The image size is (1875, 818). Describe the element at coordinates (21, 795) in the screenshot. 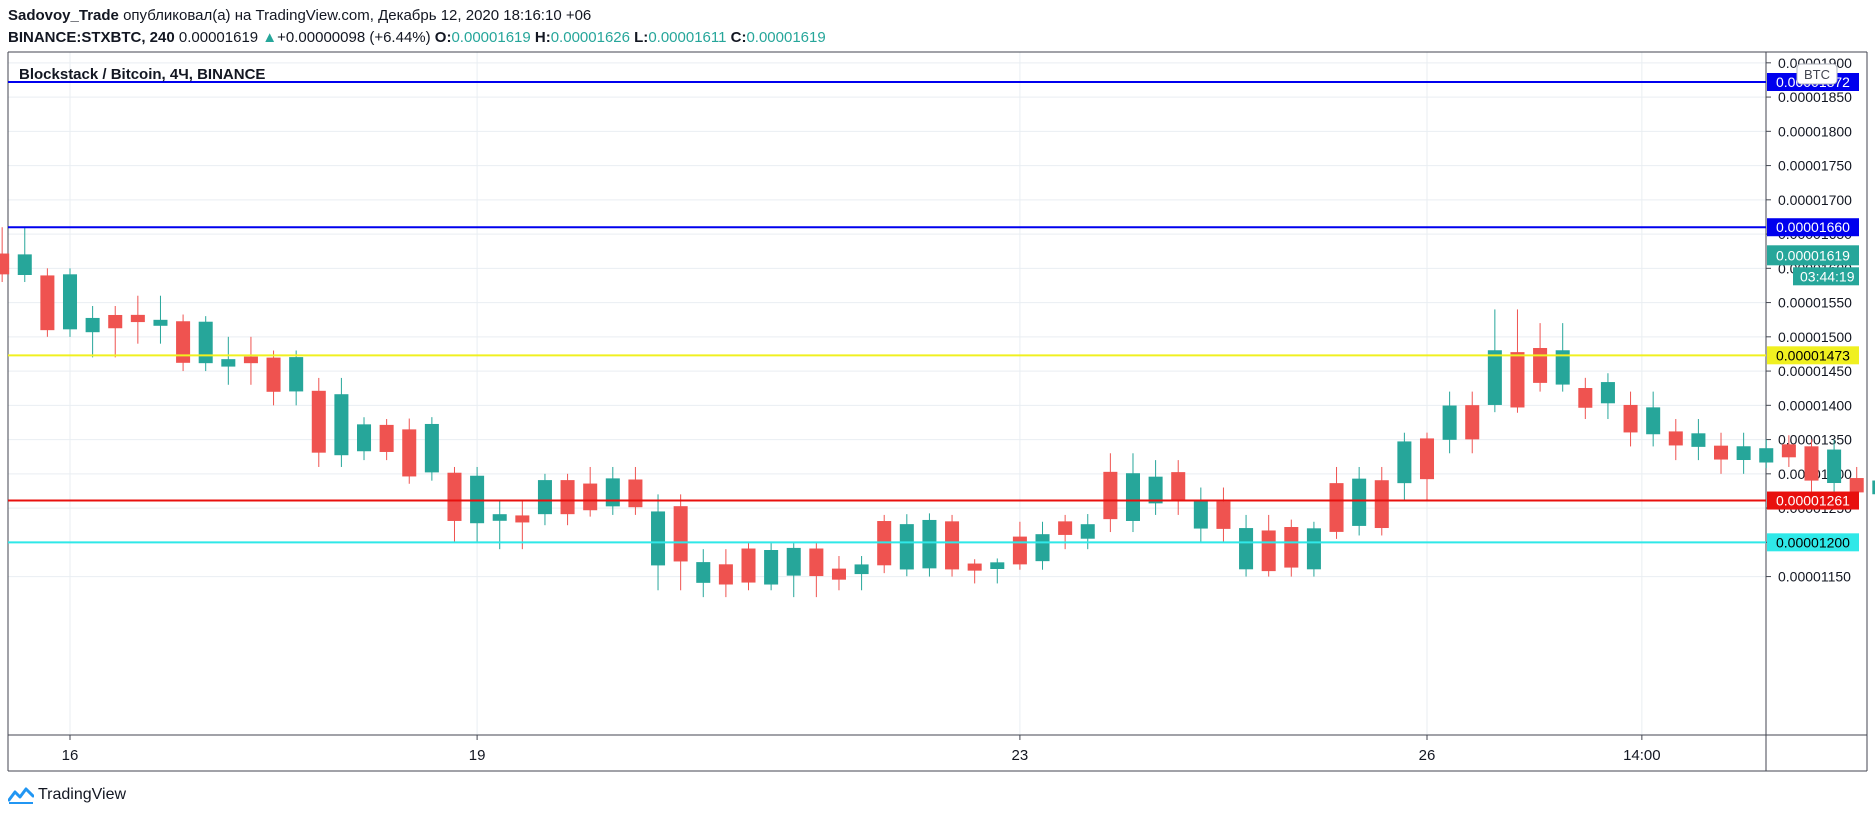

I see `tradingview-logo-icon` at that location.